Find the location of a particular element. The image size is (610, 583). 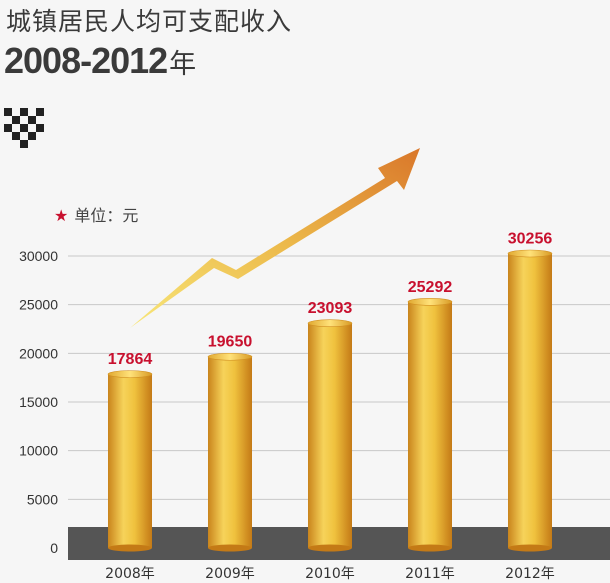

y-tick-label: 15000 is located at coordinates (38, 402).